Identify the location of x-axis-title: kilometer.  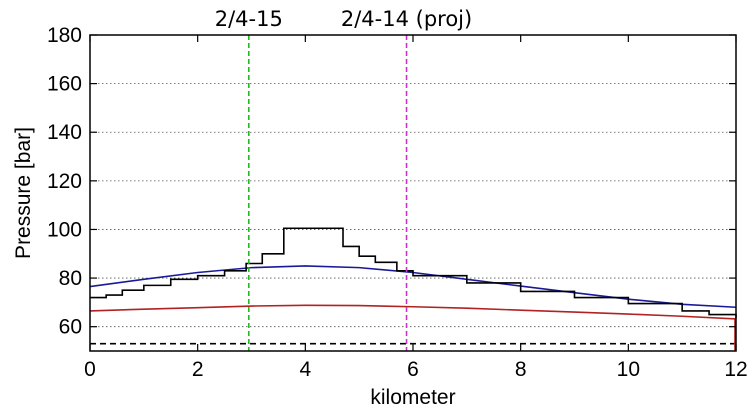
(412, 397).